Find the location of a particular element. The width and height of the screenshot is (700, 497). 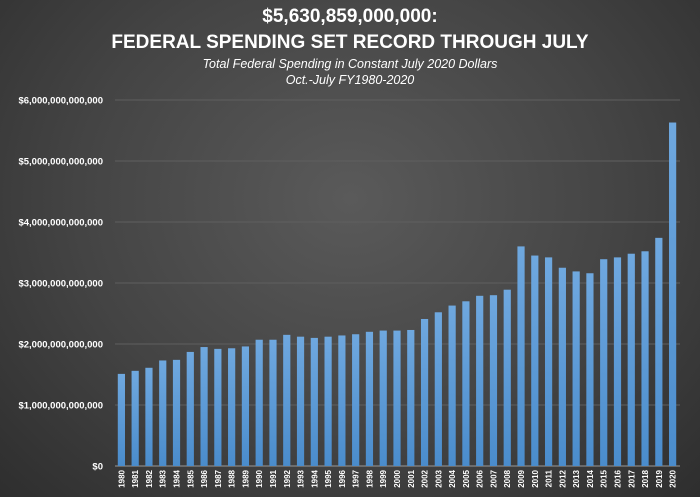

x-tick-label: 1986 is located at coordinates (204, 478).